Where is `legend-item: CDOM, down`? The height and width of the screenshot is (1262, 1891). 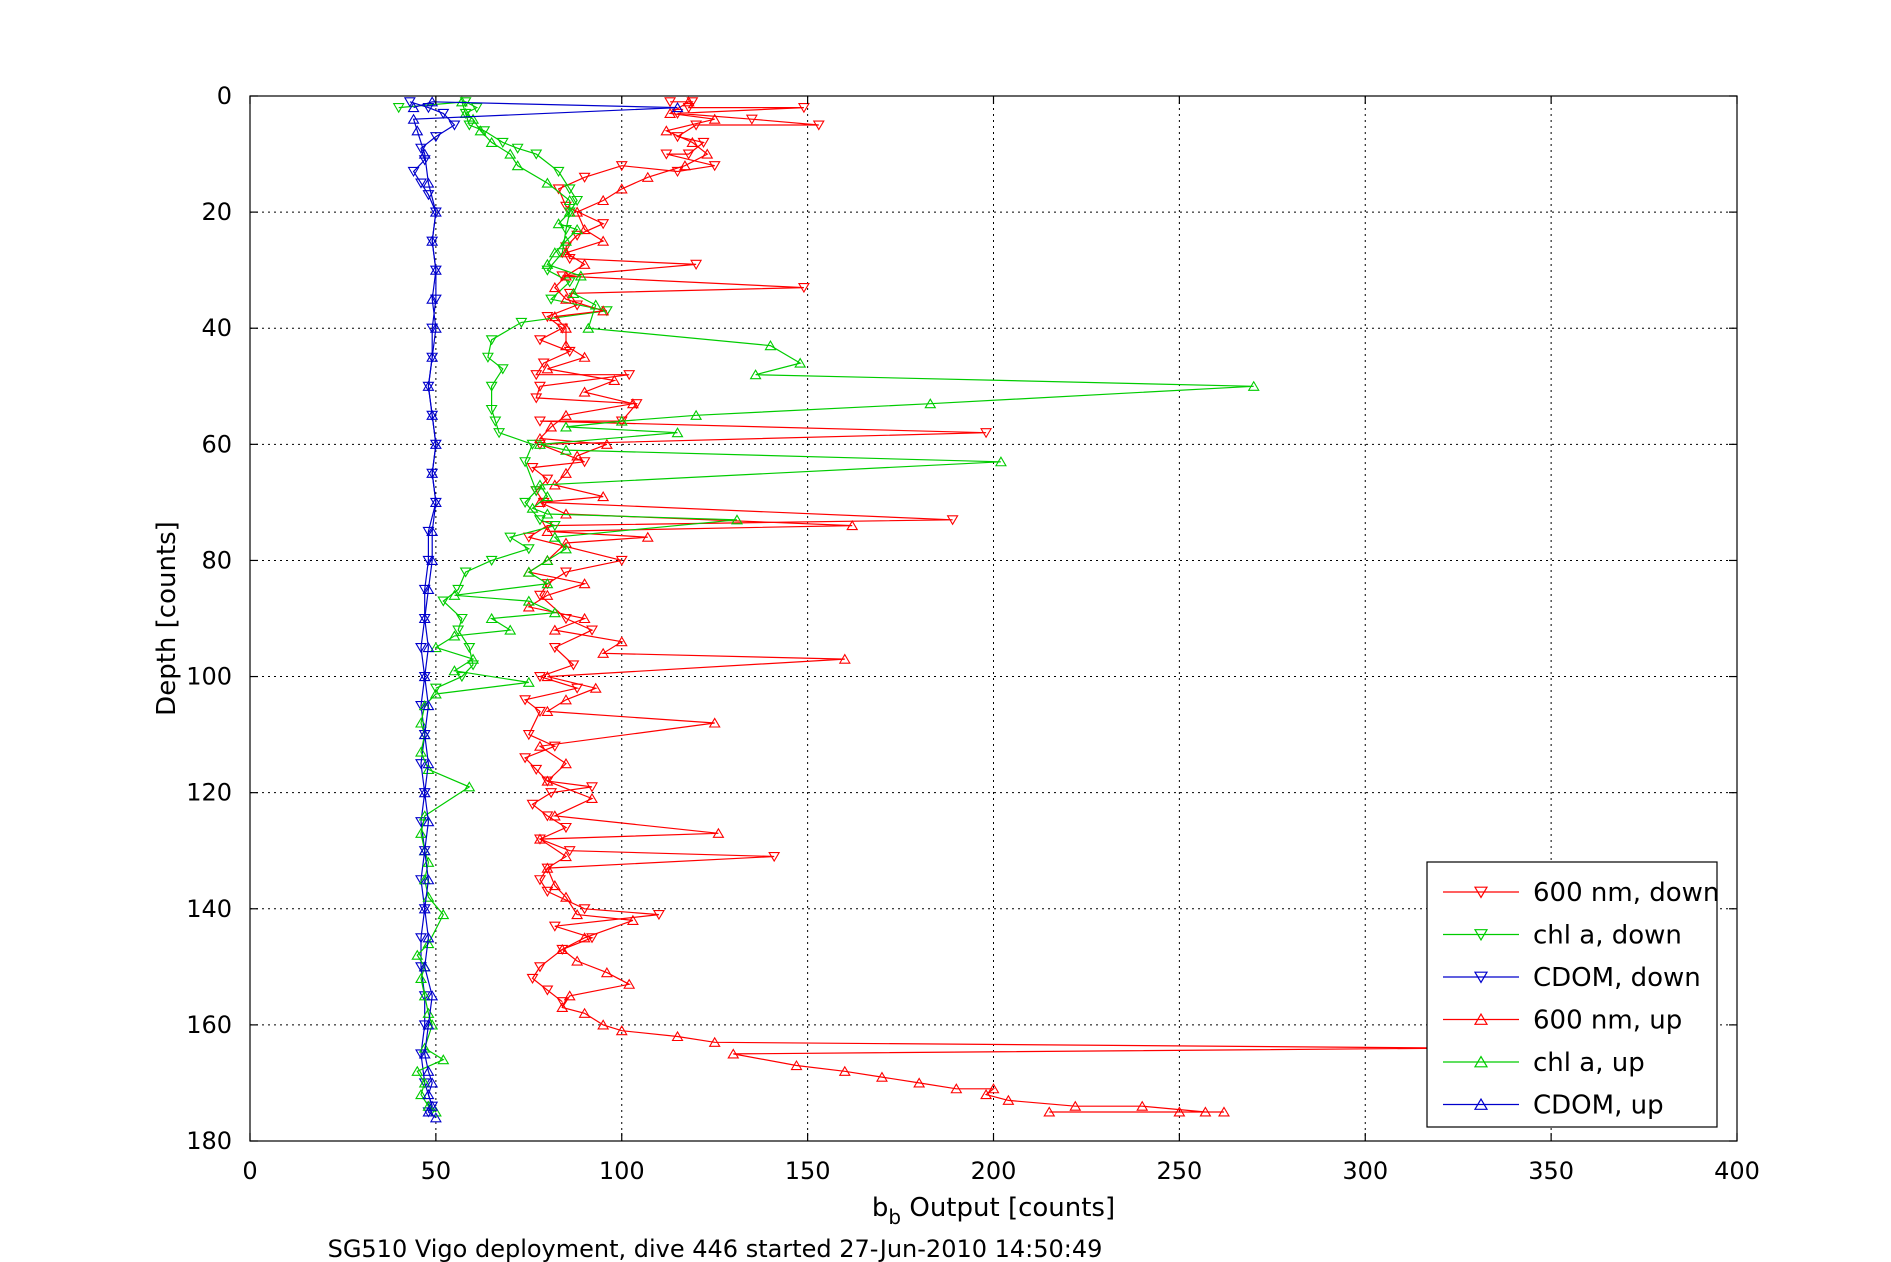 legend-item: CDOM, down is located at coordinates (1572, 978).